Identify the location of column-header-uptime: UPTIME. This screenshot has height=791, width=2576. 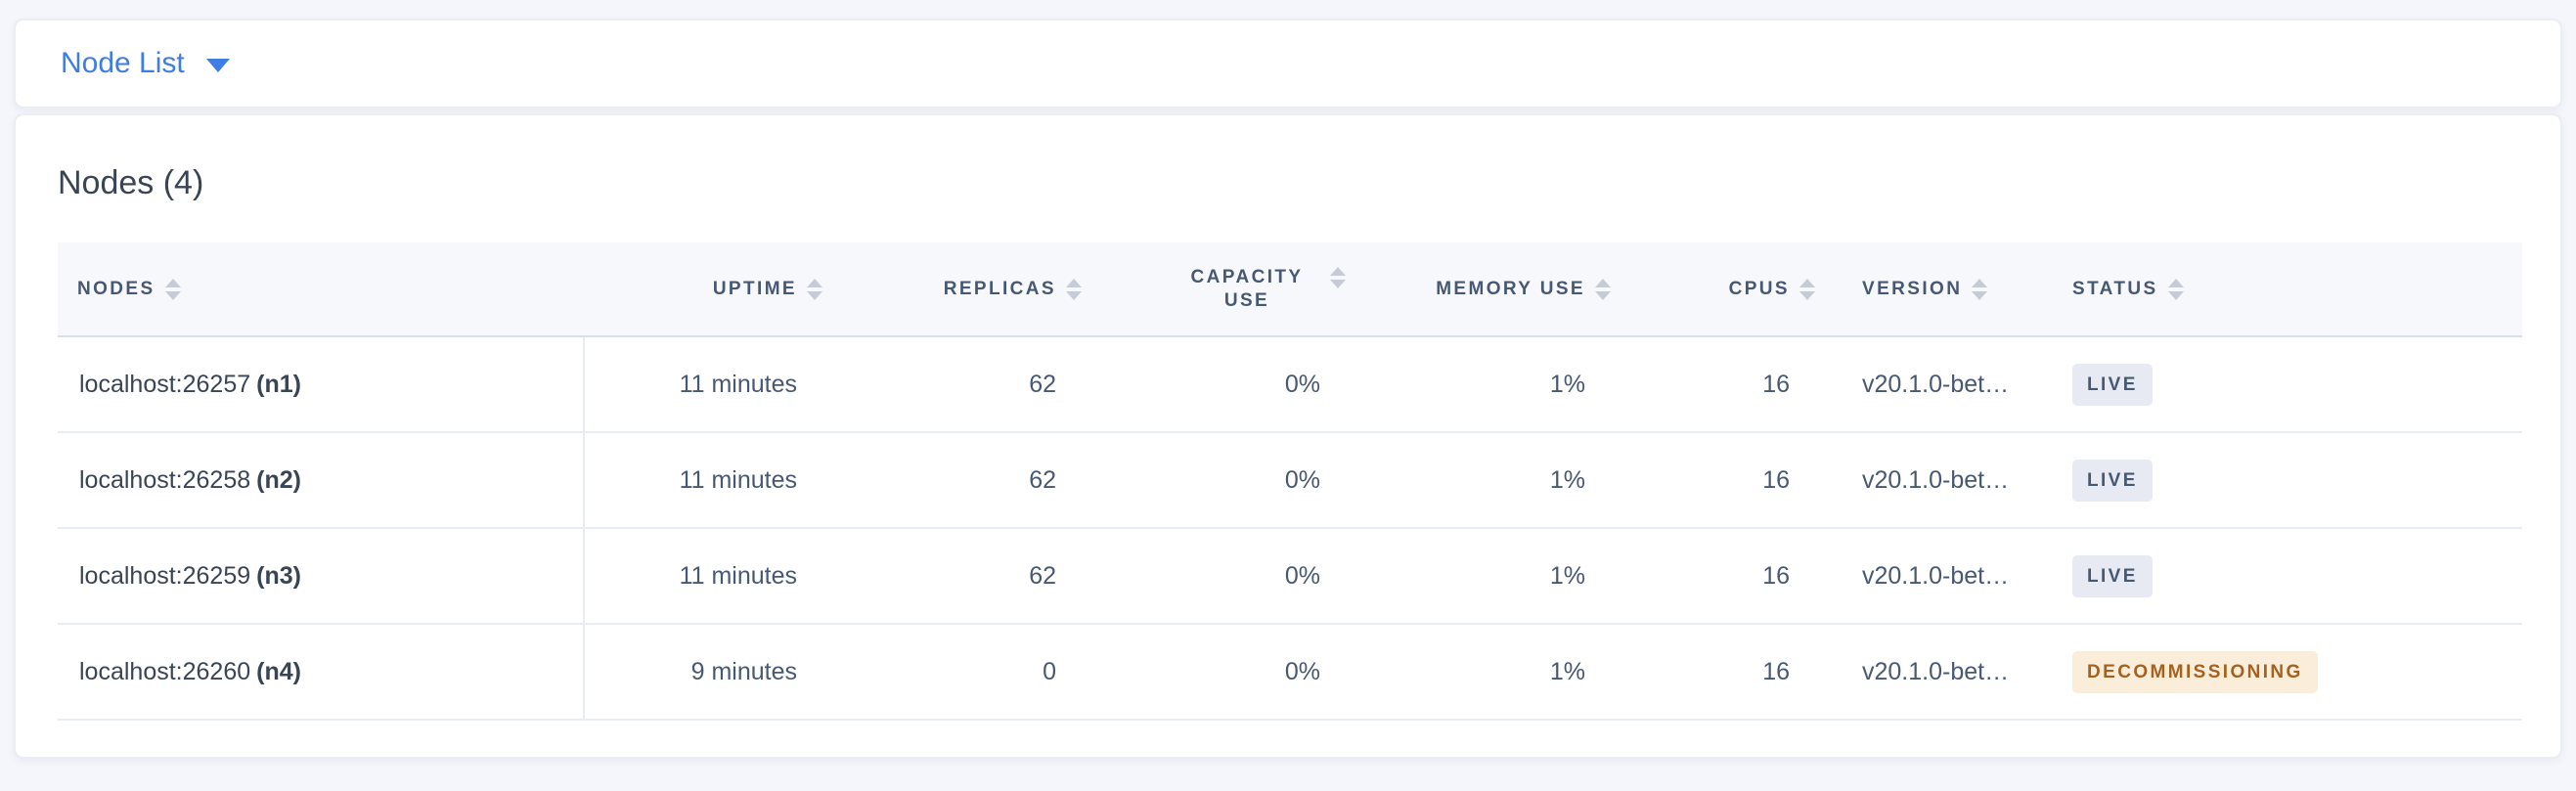
(707, 289).